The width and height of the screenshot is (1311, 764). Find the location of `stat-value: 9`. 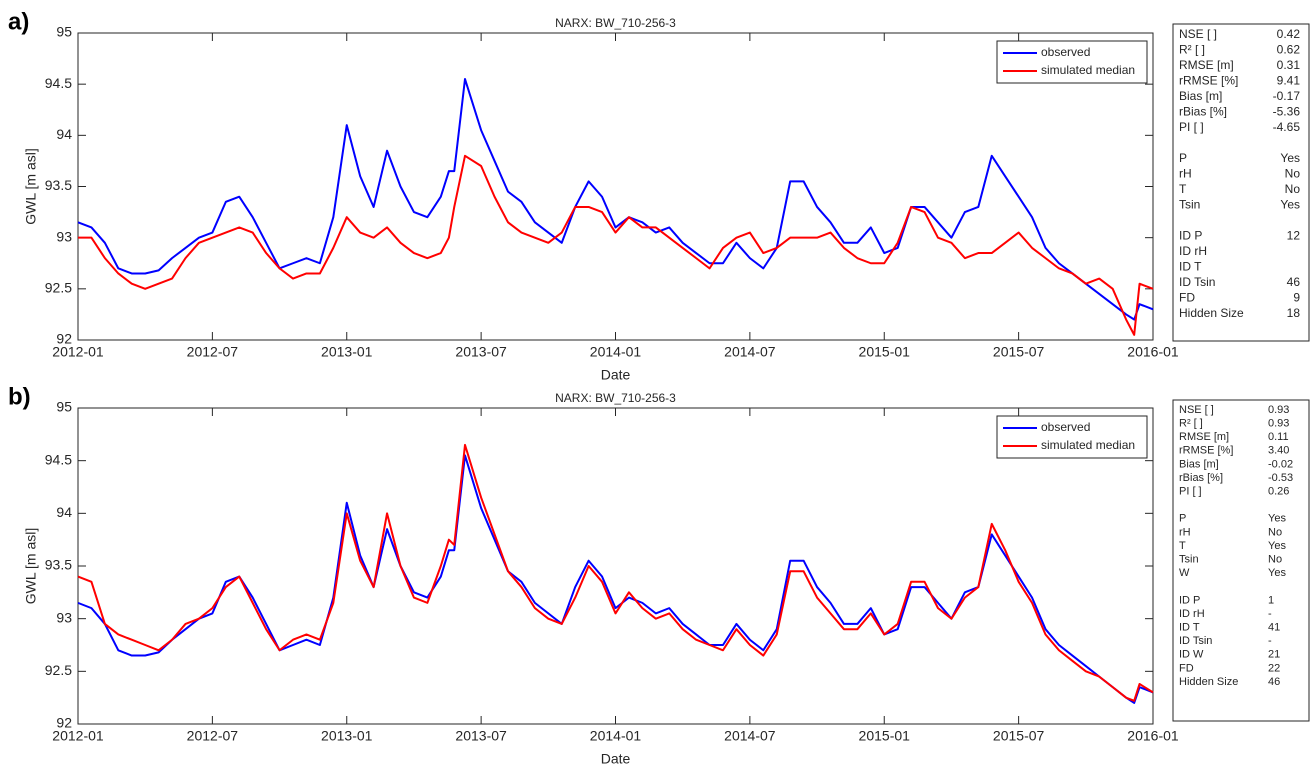

stat-value: 9 is located at coordinates (1296, 298).